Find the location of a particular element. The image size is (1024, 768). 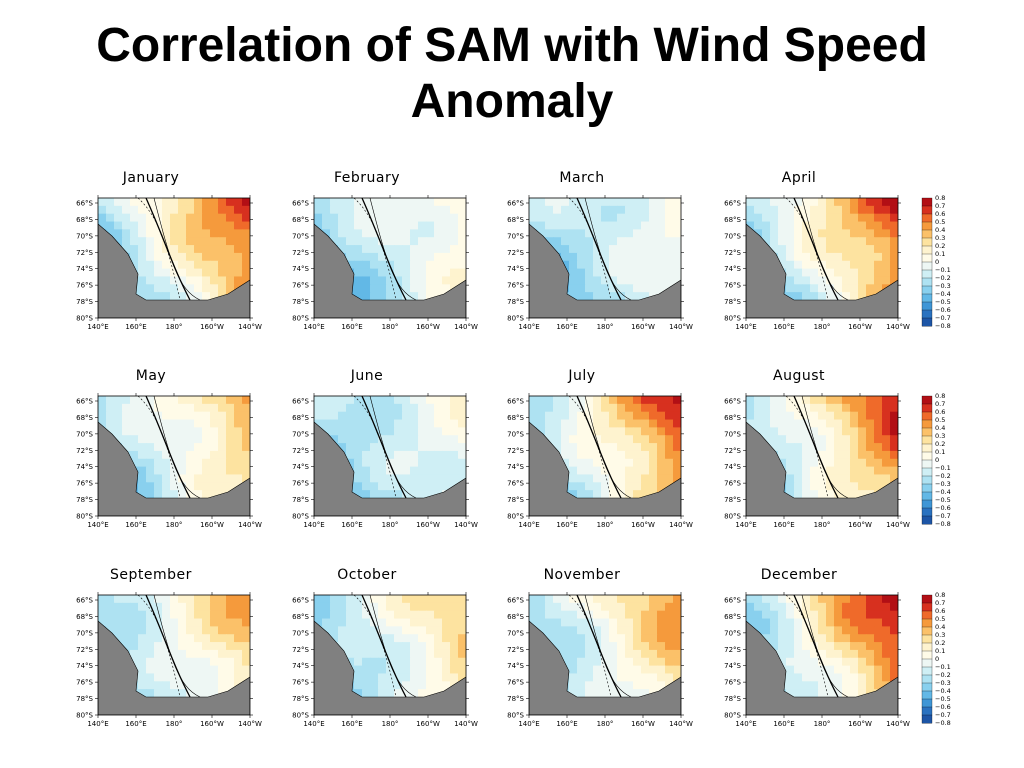

colorbar-label: 0.5 is located at coordinates (940, 619).